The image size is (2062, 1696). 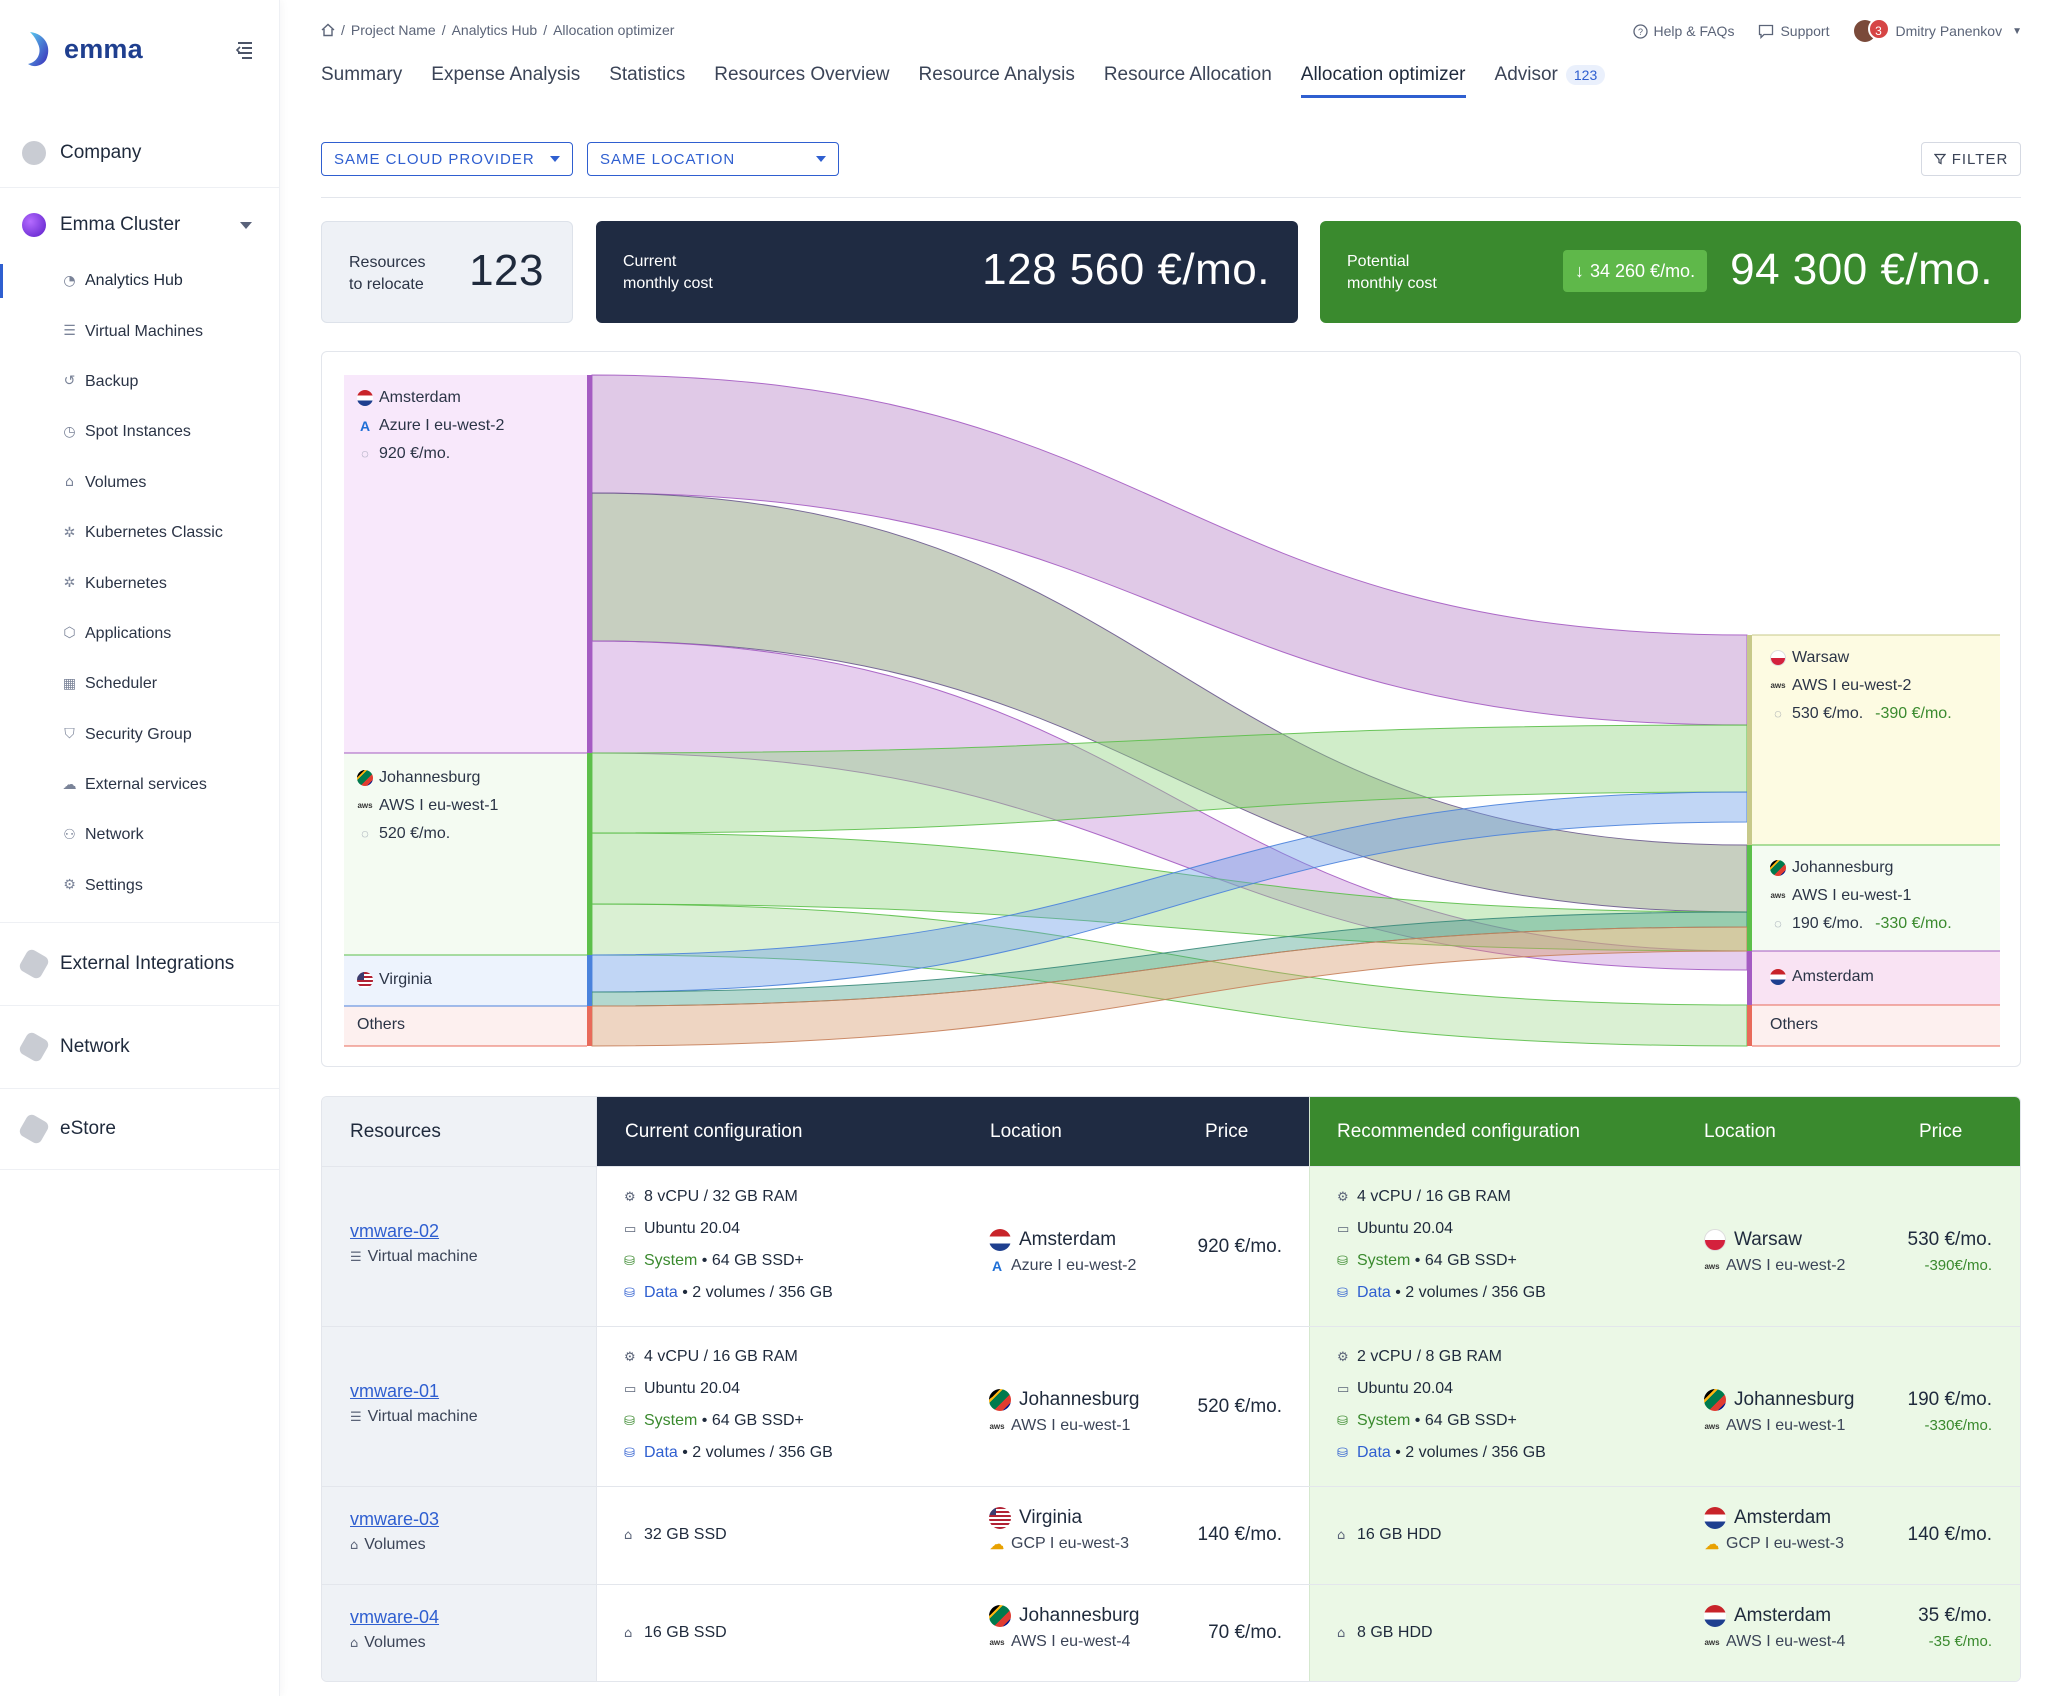 What do you see at coordinates (69, 834) in the screenshot?
I see `network-icon: ⚇` at bounding box center [69, 834].